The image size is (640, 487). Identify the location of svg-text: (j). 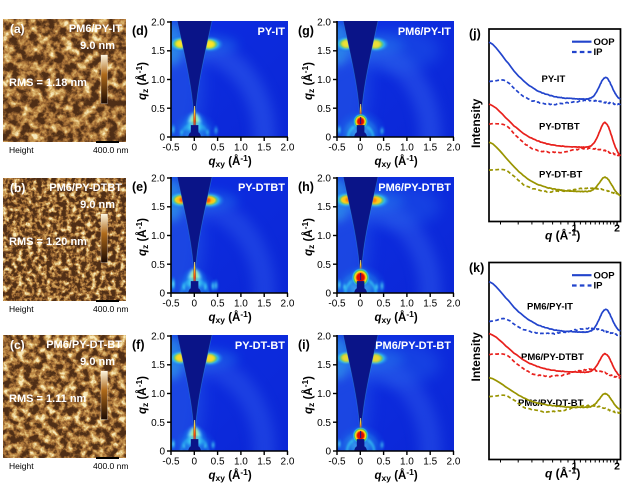
(475, 34).